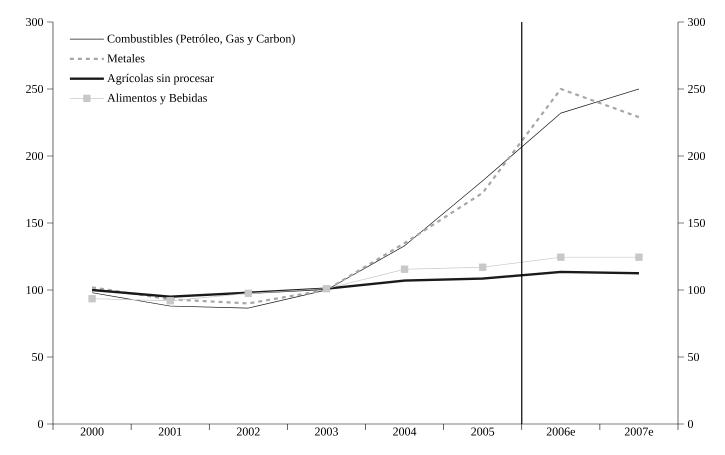 The width and height of the screenshot is (725, 455). What do you see at coordinates (404, 432) in the screenshot?
I see `x-tick-label: 2004` at bounding box center [404, 432].